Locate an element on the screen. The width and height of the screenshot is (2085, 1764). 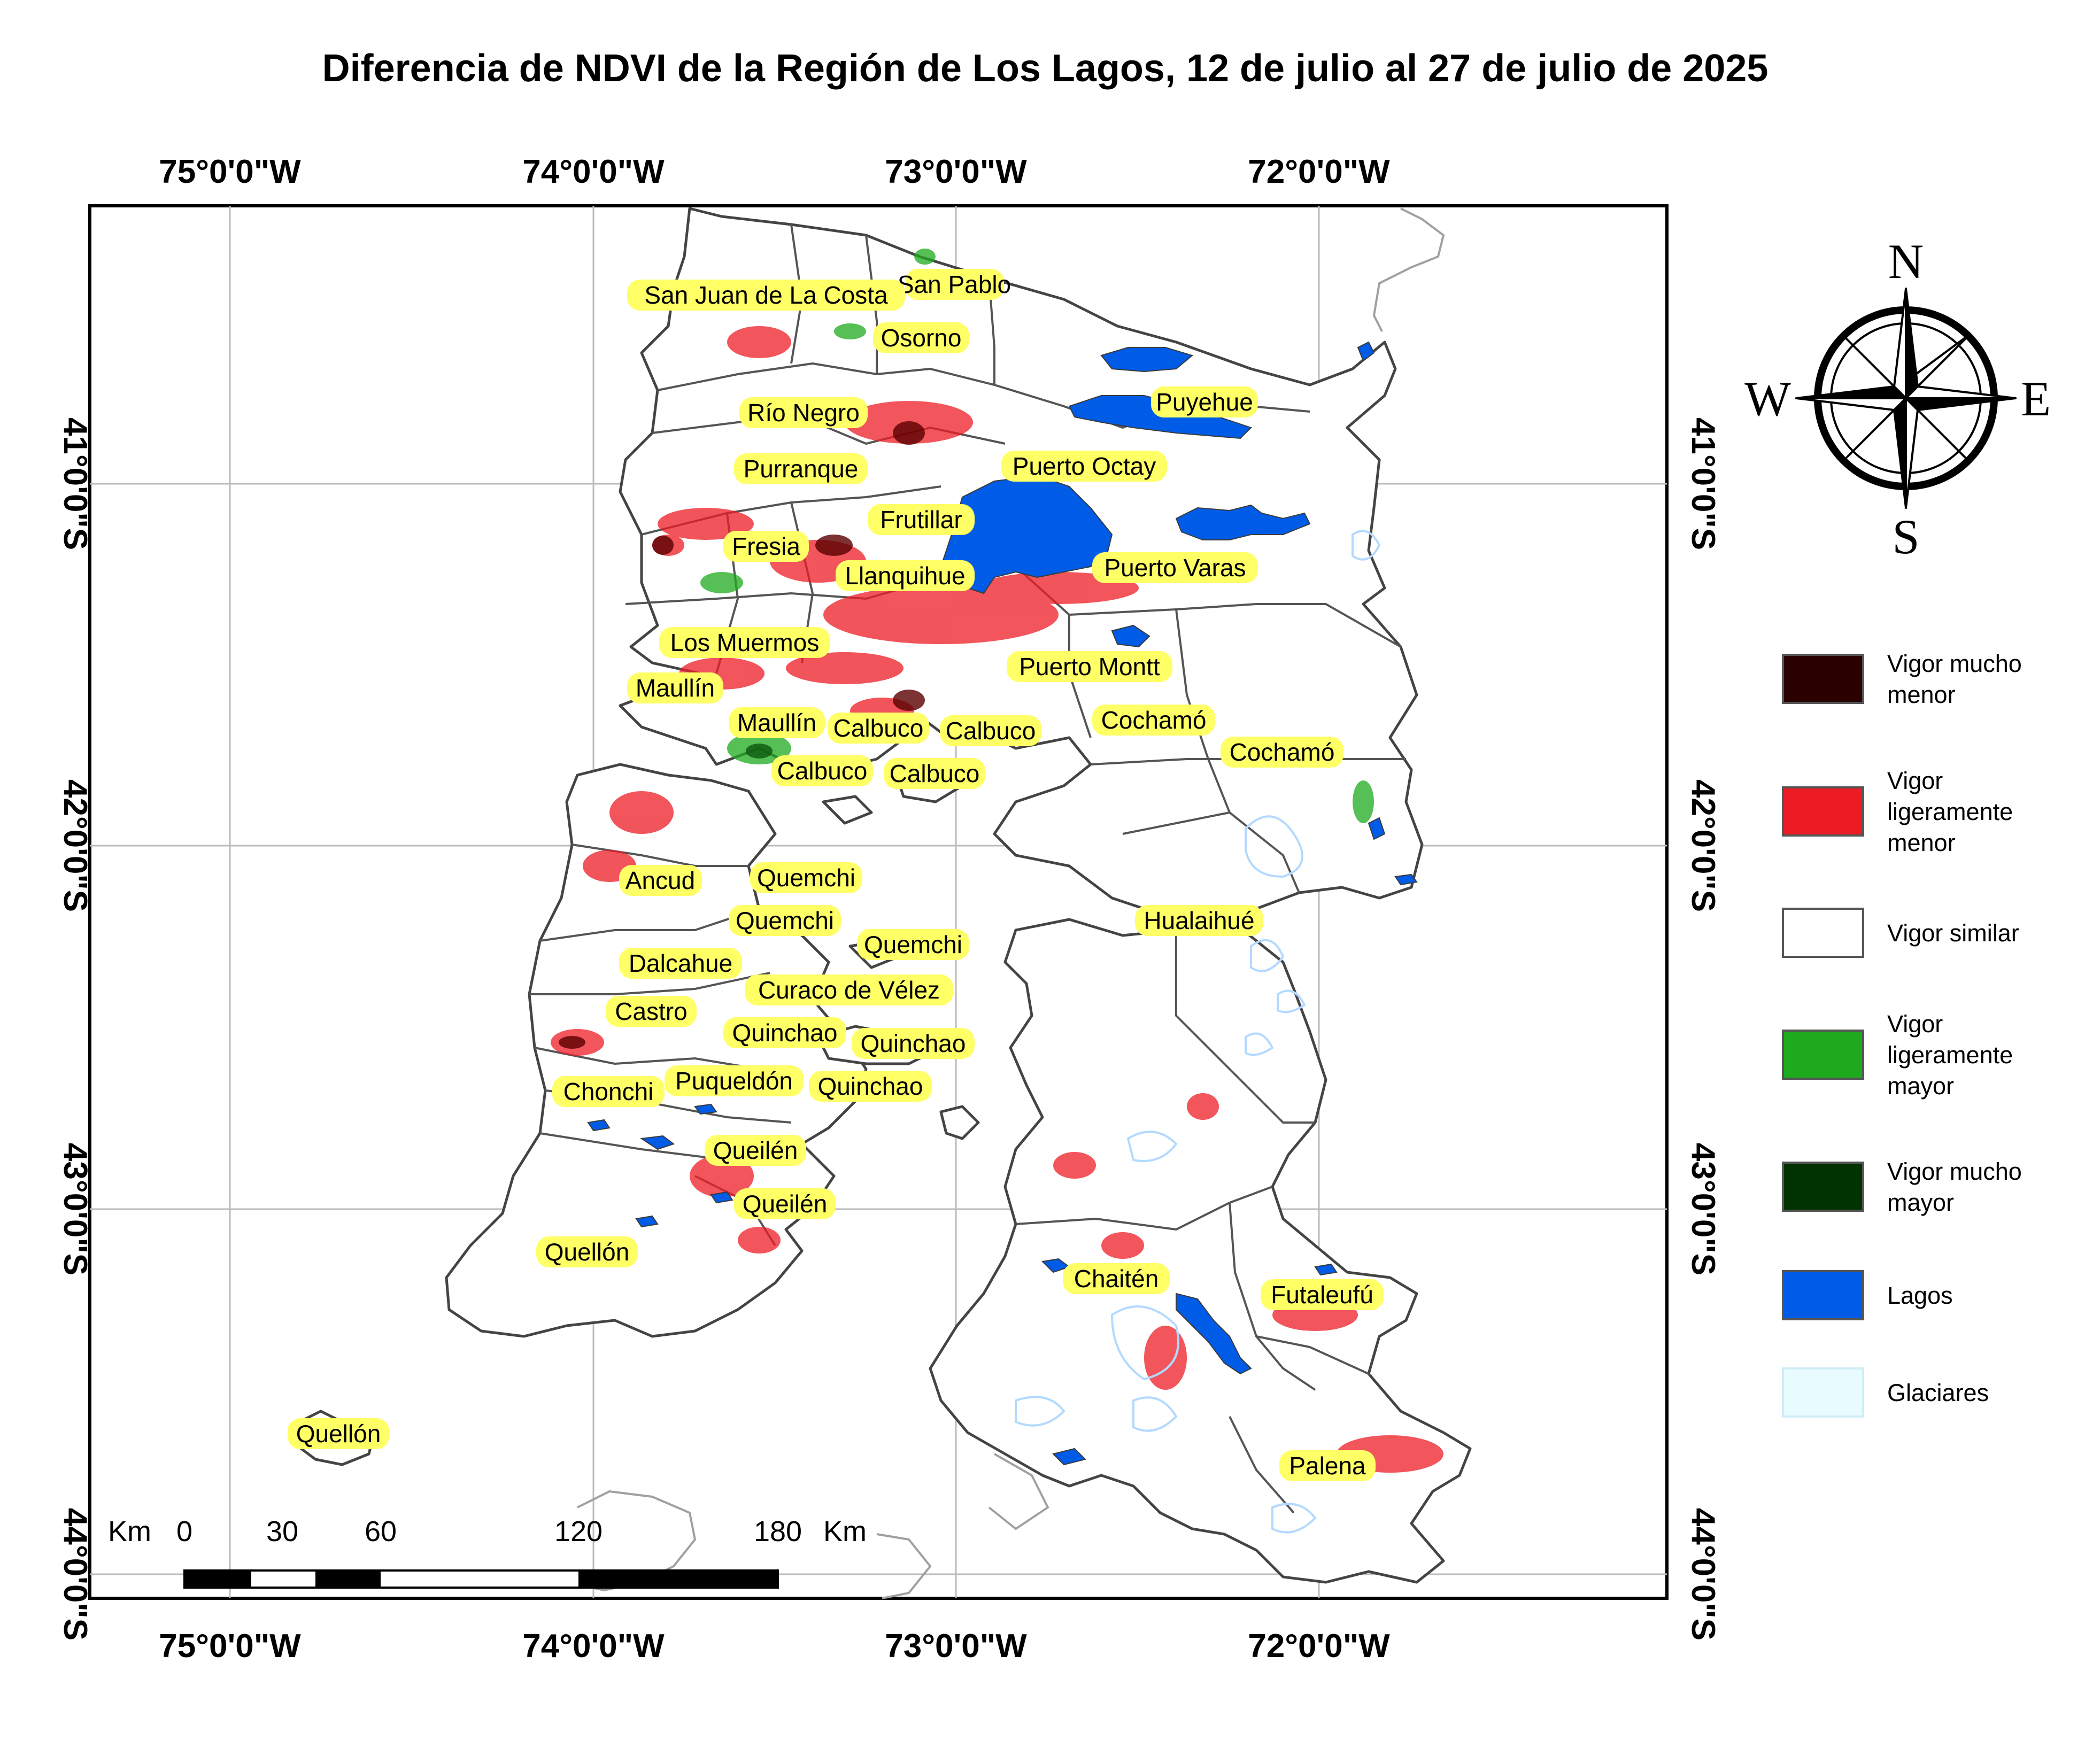
svg-text: Los Muermos is located at coordinates (745, 643).